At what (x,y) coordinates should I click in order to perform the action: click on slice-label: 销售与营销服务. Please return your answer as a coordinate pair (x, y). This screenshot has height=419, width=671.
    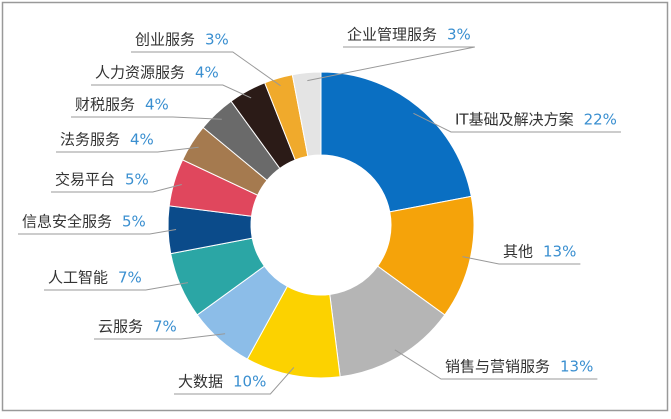
    Looking at the image, I should click on (497, 367).